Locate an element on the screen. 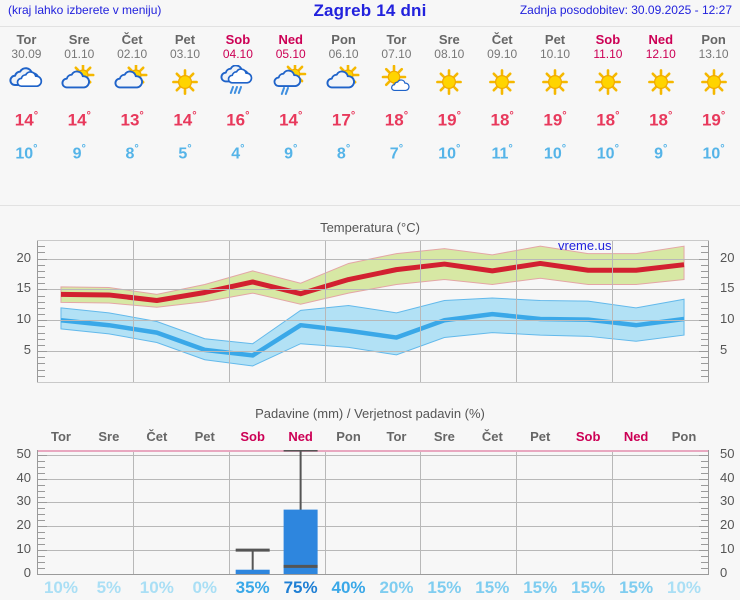 The height and width of the screenshot is (600, 740). header-divider is located at coordinates (370, 26).